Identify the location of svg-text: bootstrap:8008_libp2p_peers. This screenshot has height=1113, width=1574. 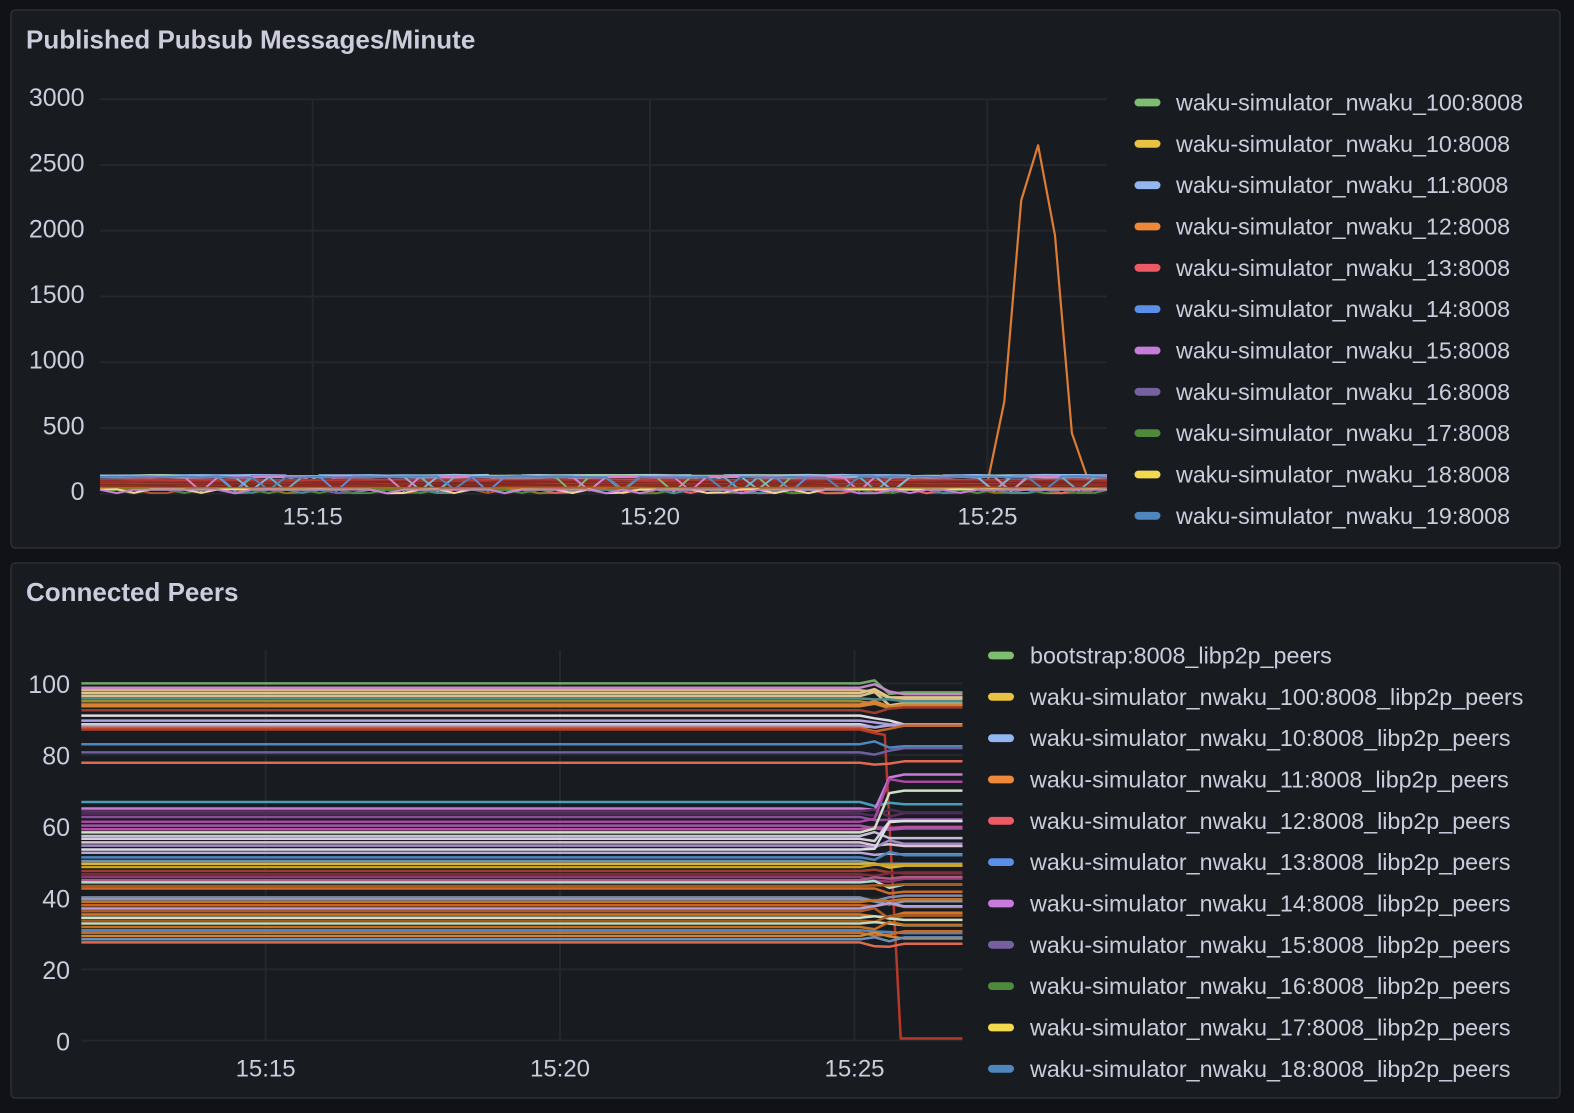
(1181, 656).